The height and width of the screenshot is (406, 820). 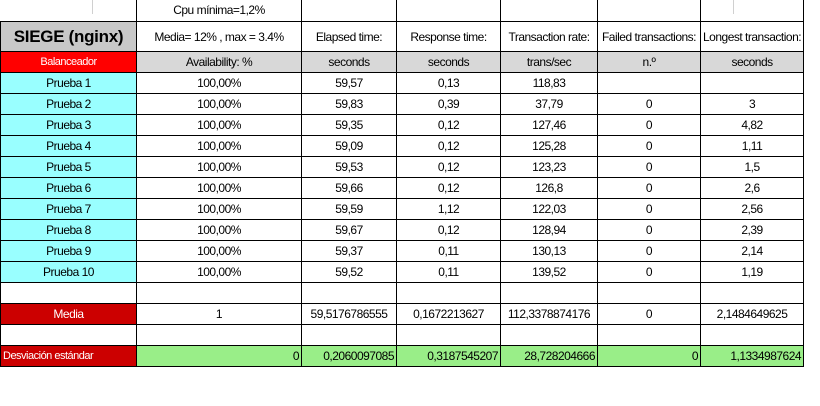 What do you see at coordinates (68, 36) in the screenshot?
I see `table-title: SIEGE (nginx)` at bounding box center [68, 36].